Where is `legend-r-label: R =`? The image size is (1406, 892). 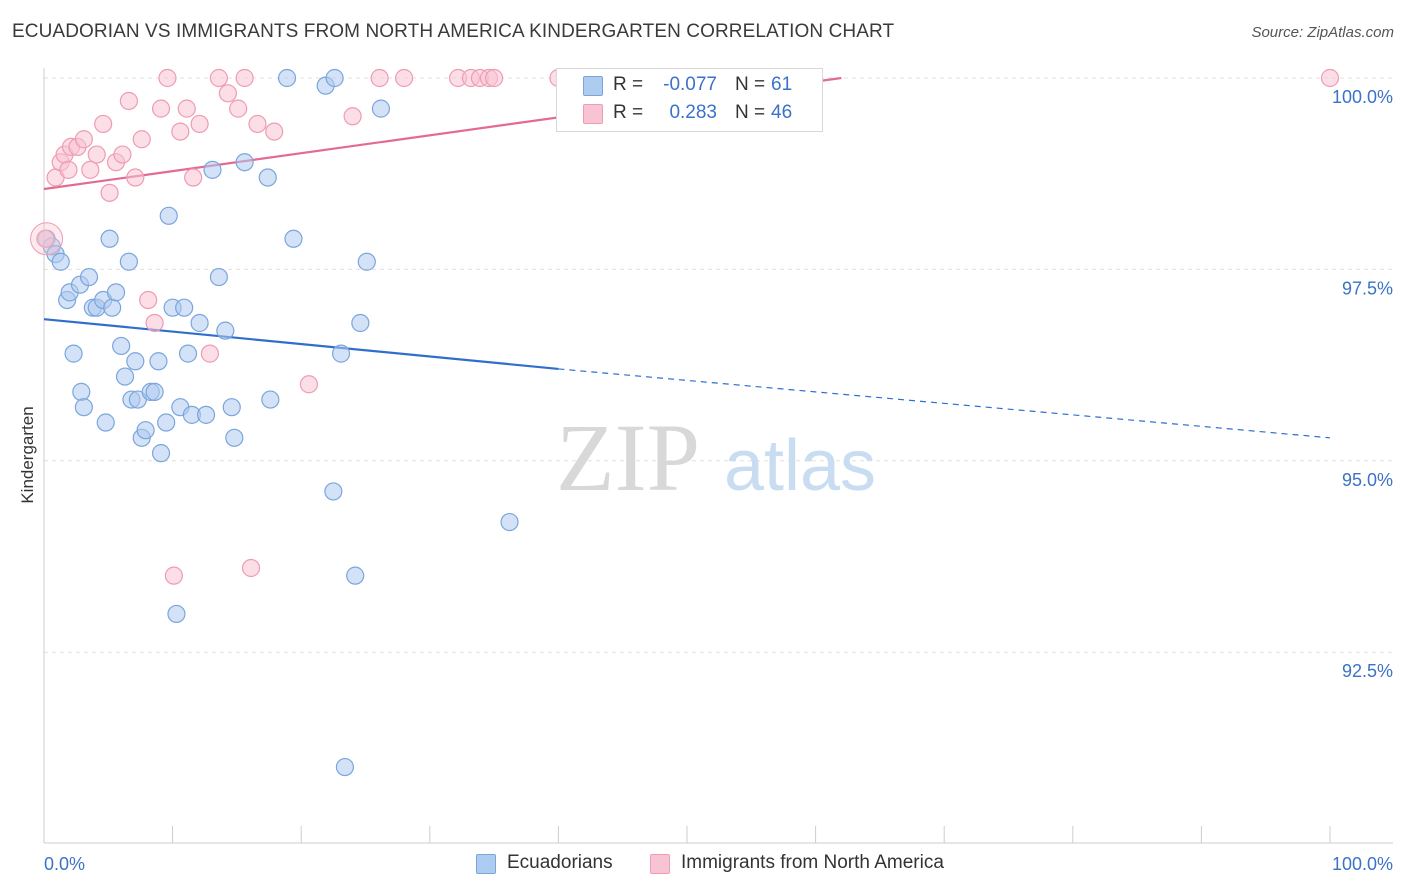 legend-r-label: R = is located at coordinates (628, 84).